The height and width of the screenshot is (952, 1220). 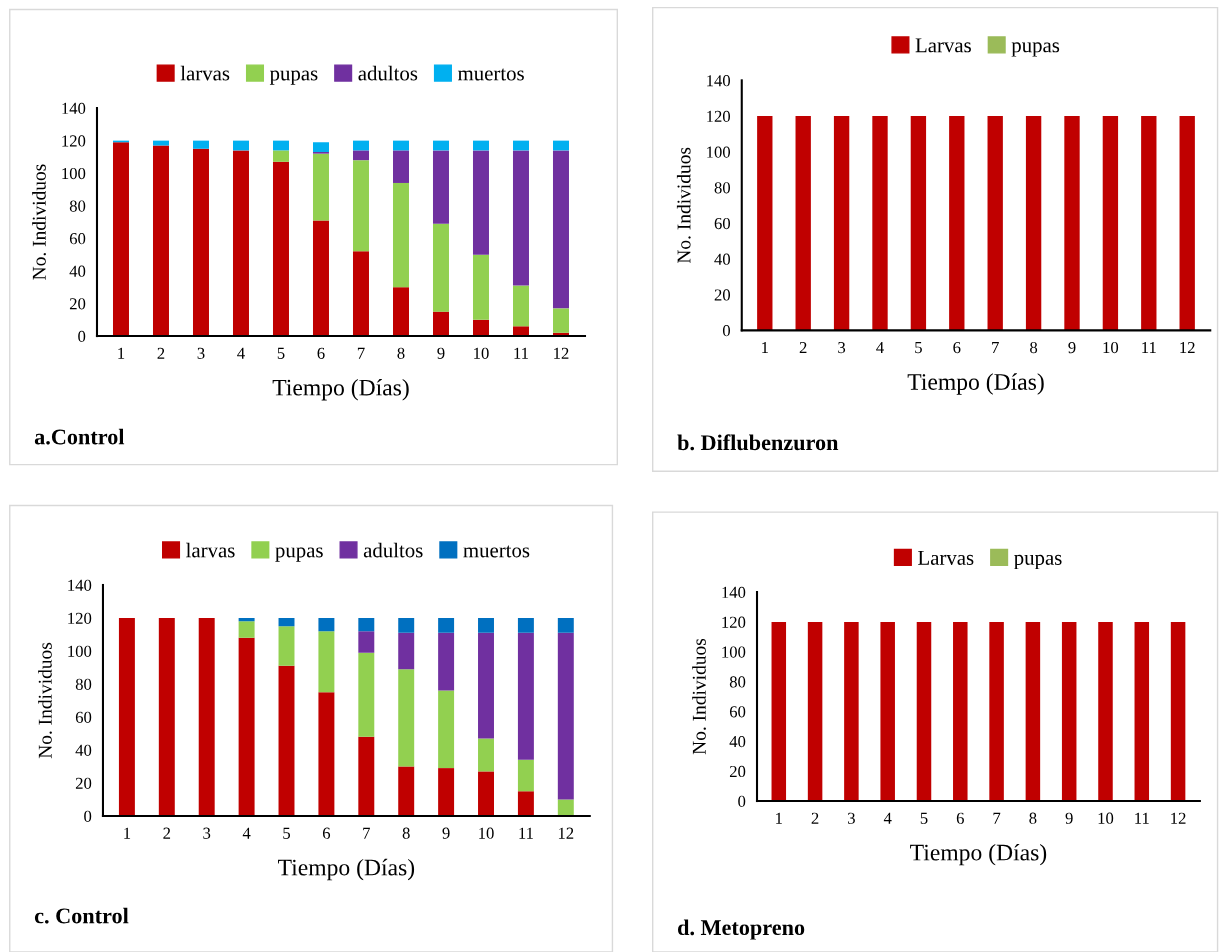 I want to click on x-tick-label: 5, so click(x=281, y=353).